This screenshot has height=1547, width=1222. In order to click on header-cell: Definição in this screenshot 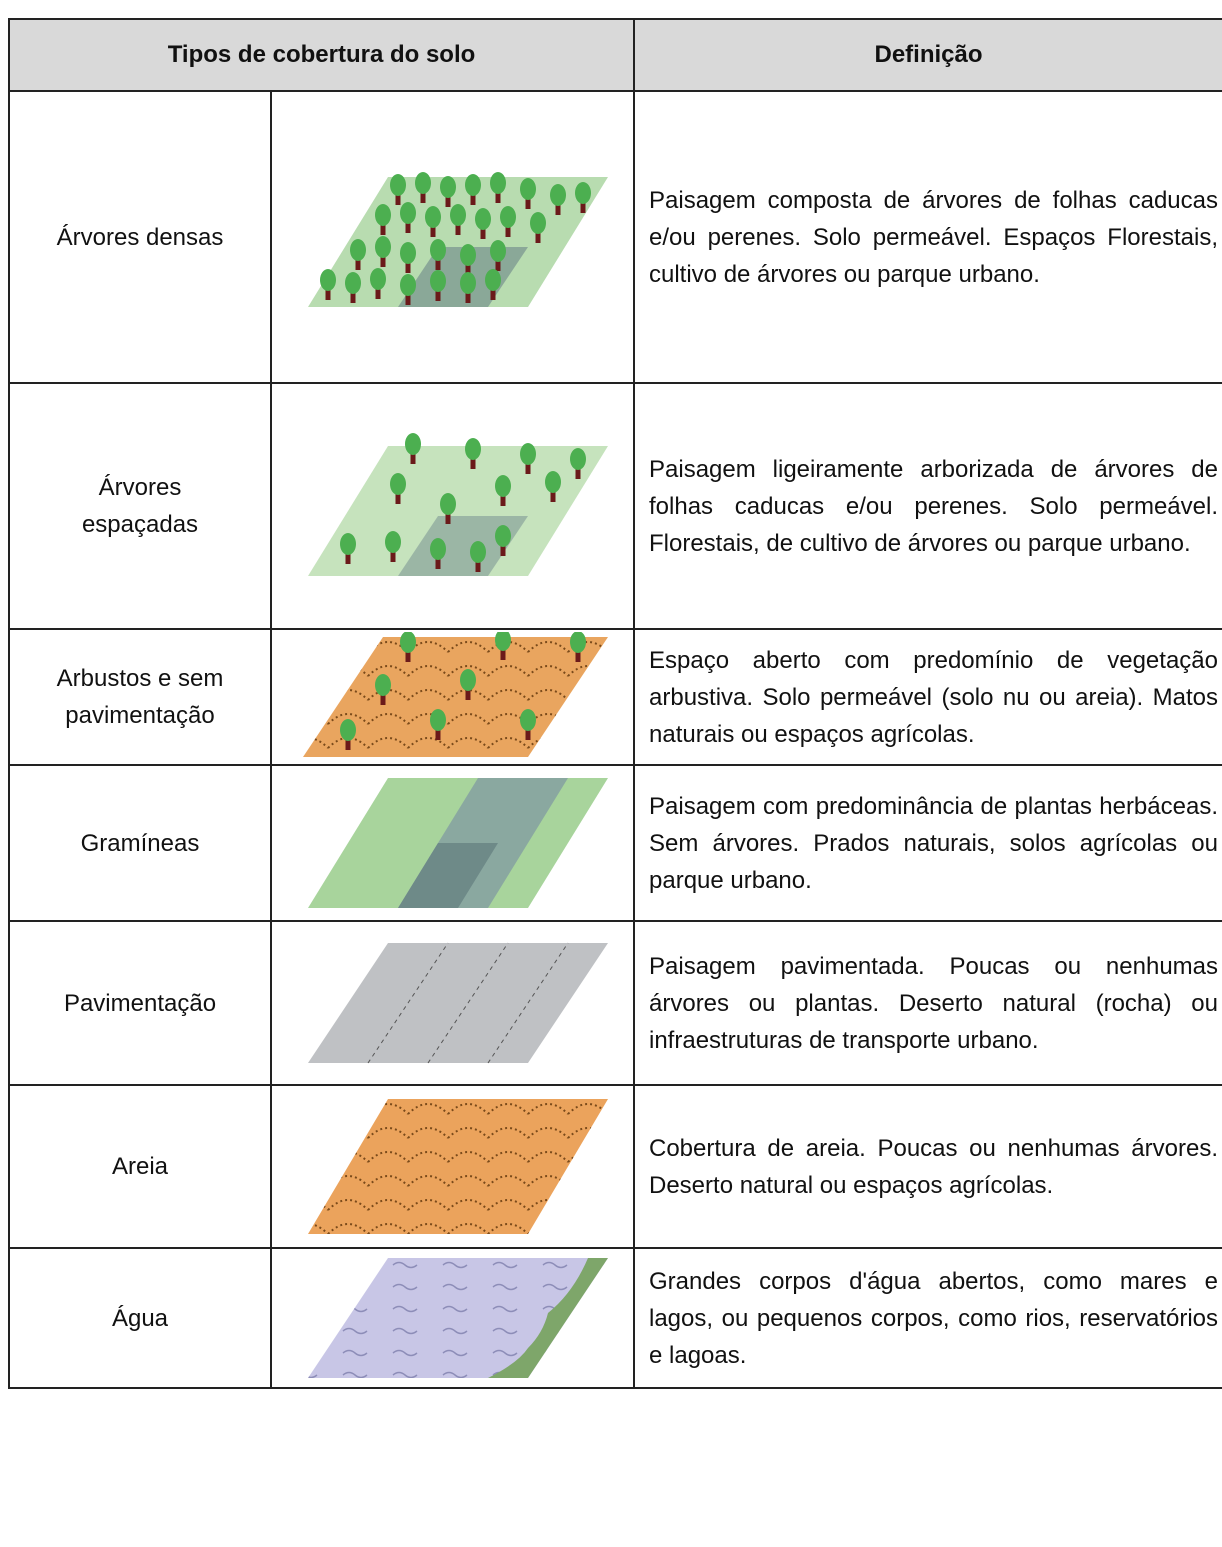, I will do `click(927, 55)`.